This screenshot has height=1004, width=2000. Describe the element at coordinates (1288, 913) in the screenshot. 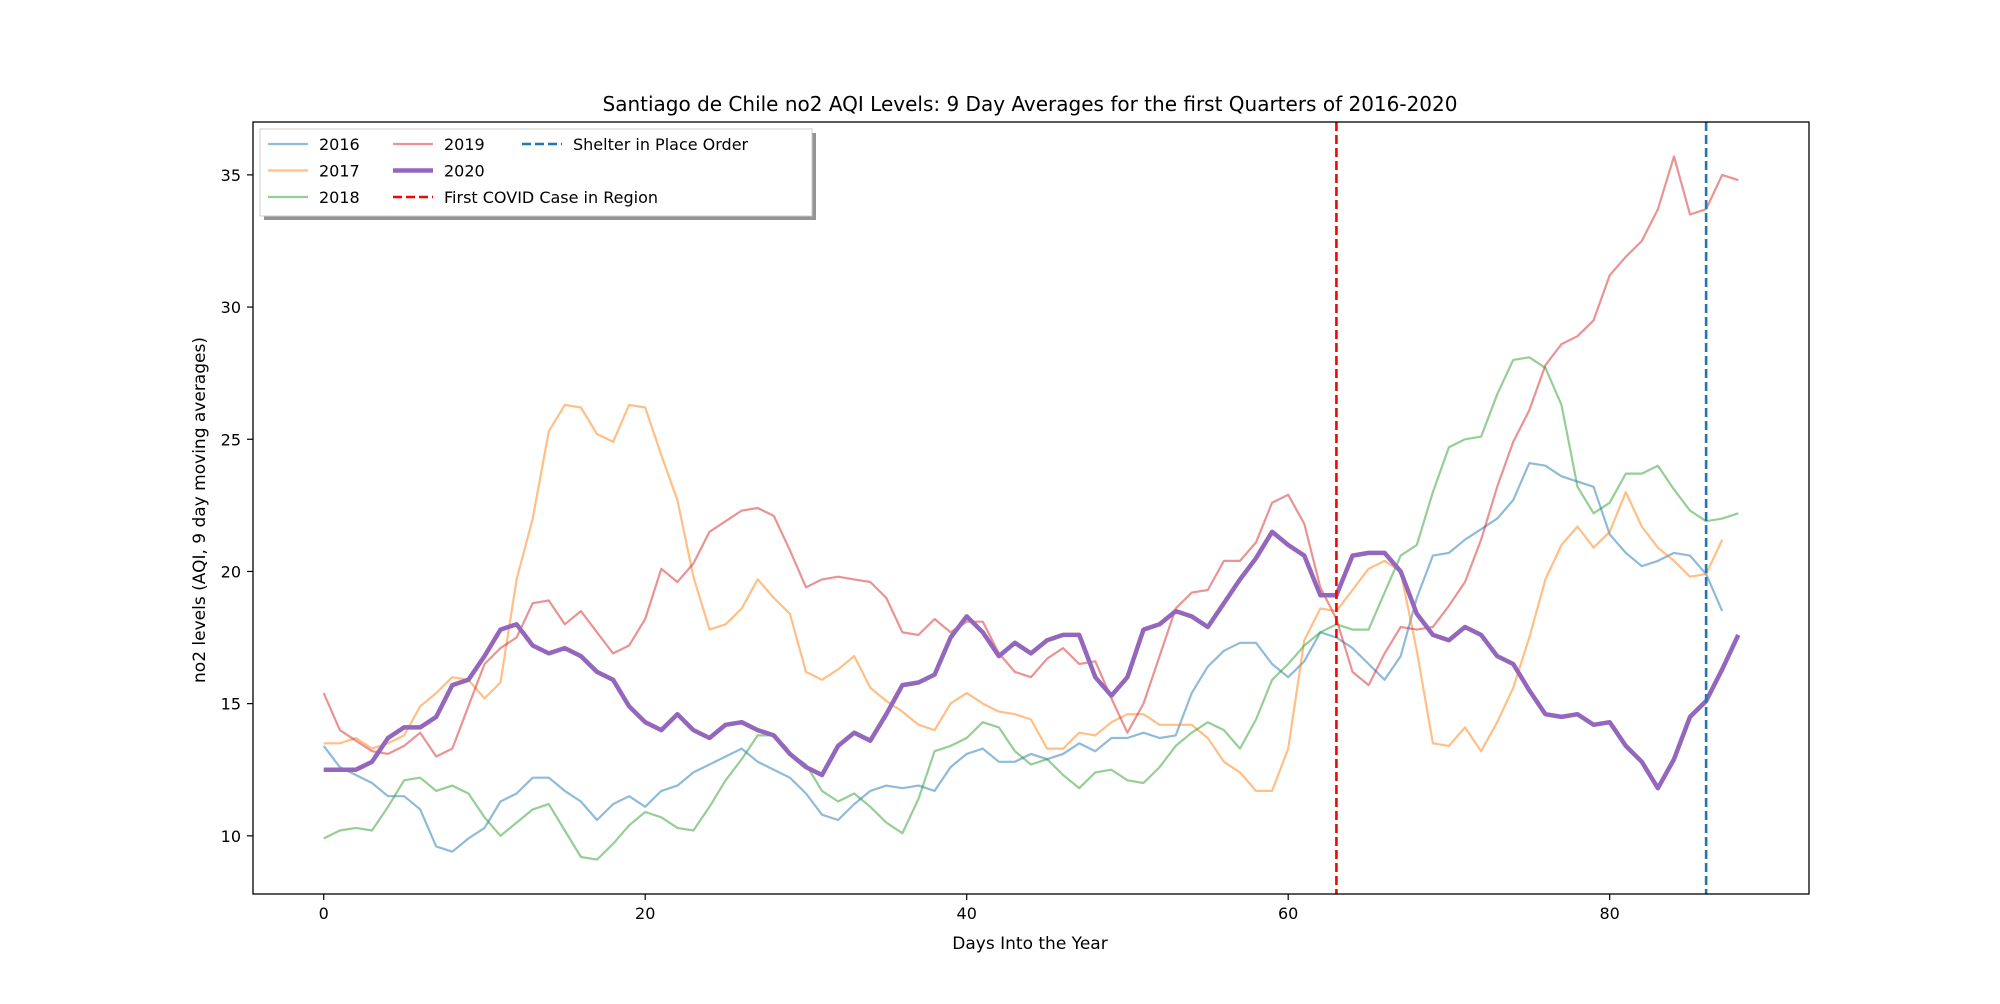

I see `x-tick-label: 60` at that location.